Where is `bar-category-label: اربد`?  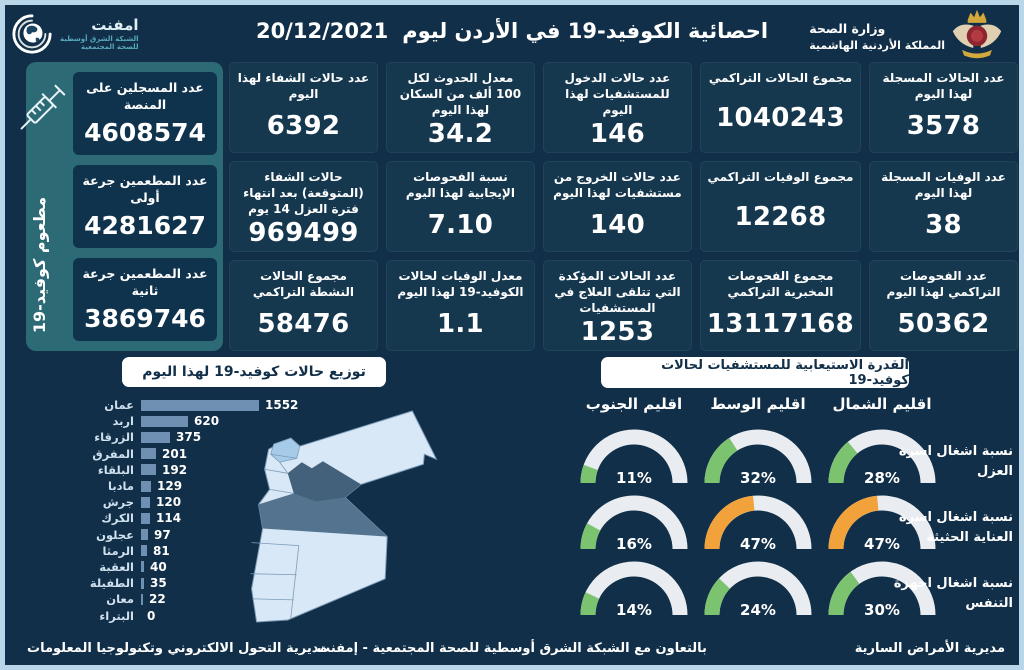
bar-category-label: اربد is located at coordinates (123, 421).